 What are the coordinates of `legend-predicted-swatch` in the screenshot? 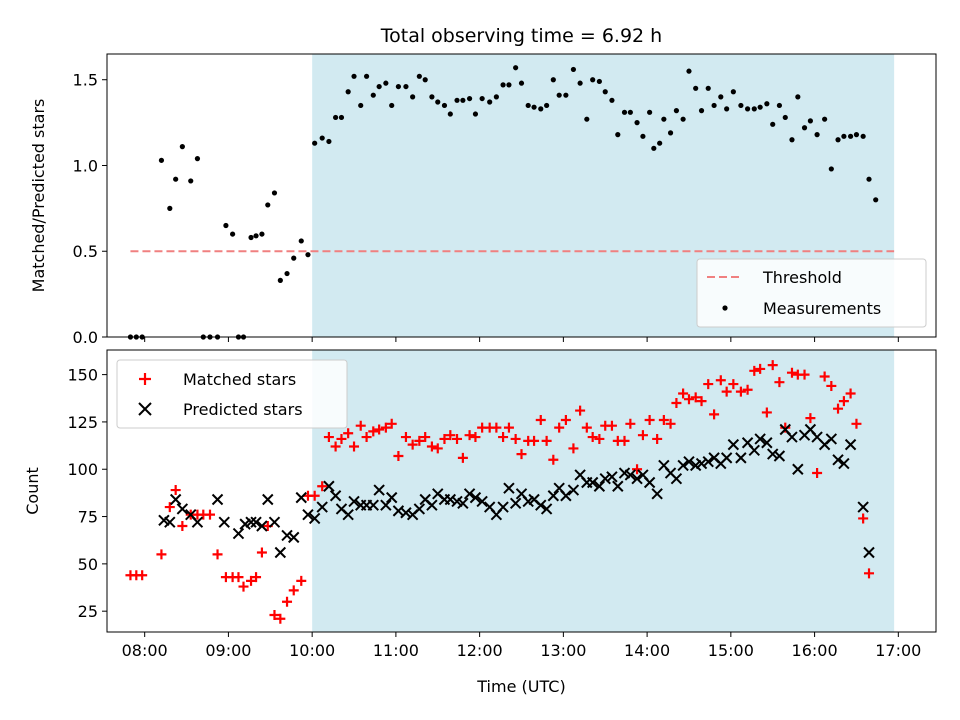 It's located at (145, 409).